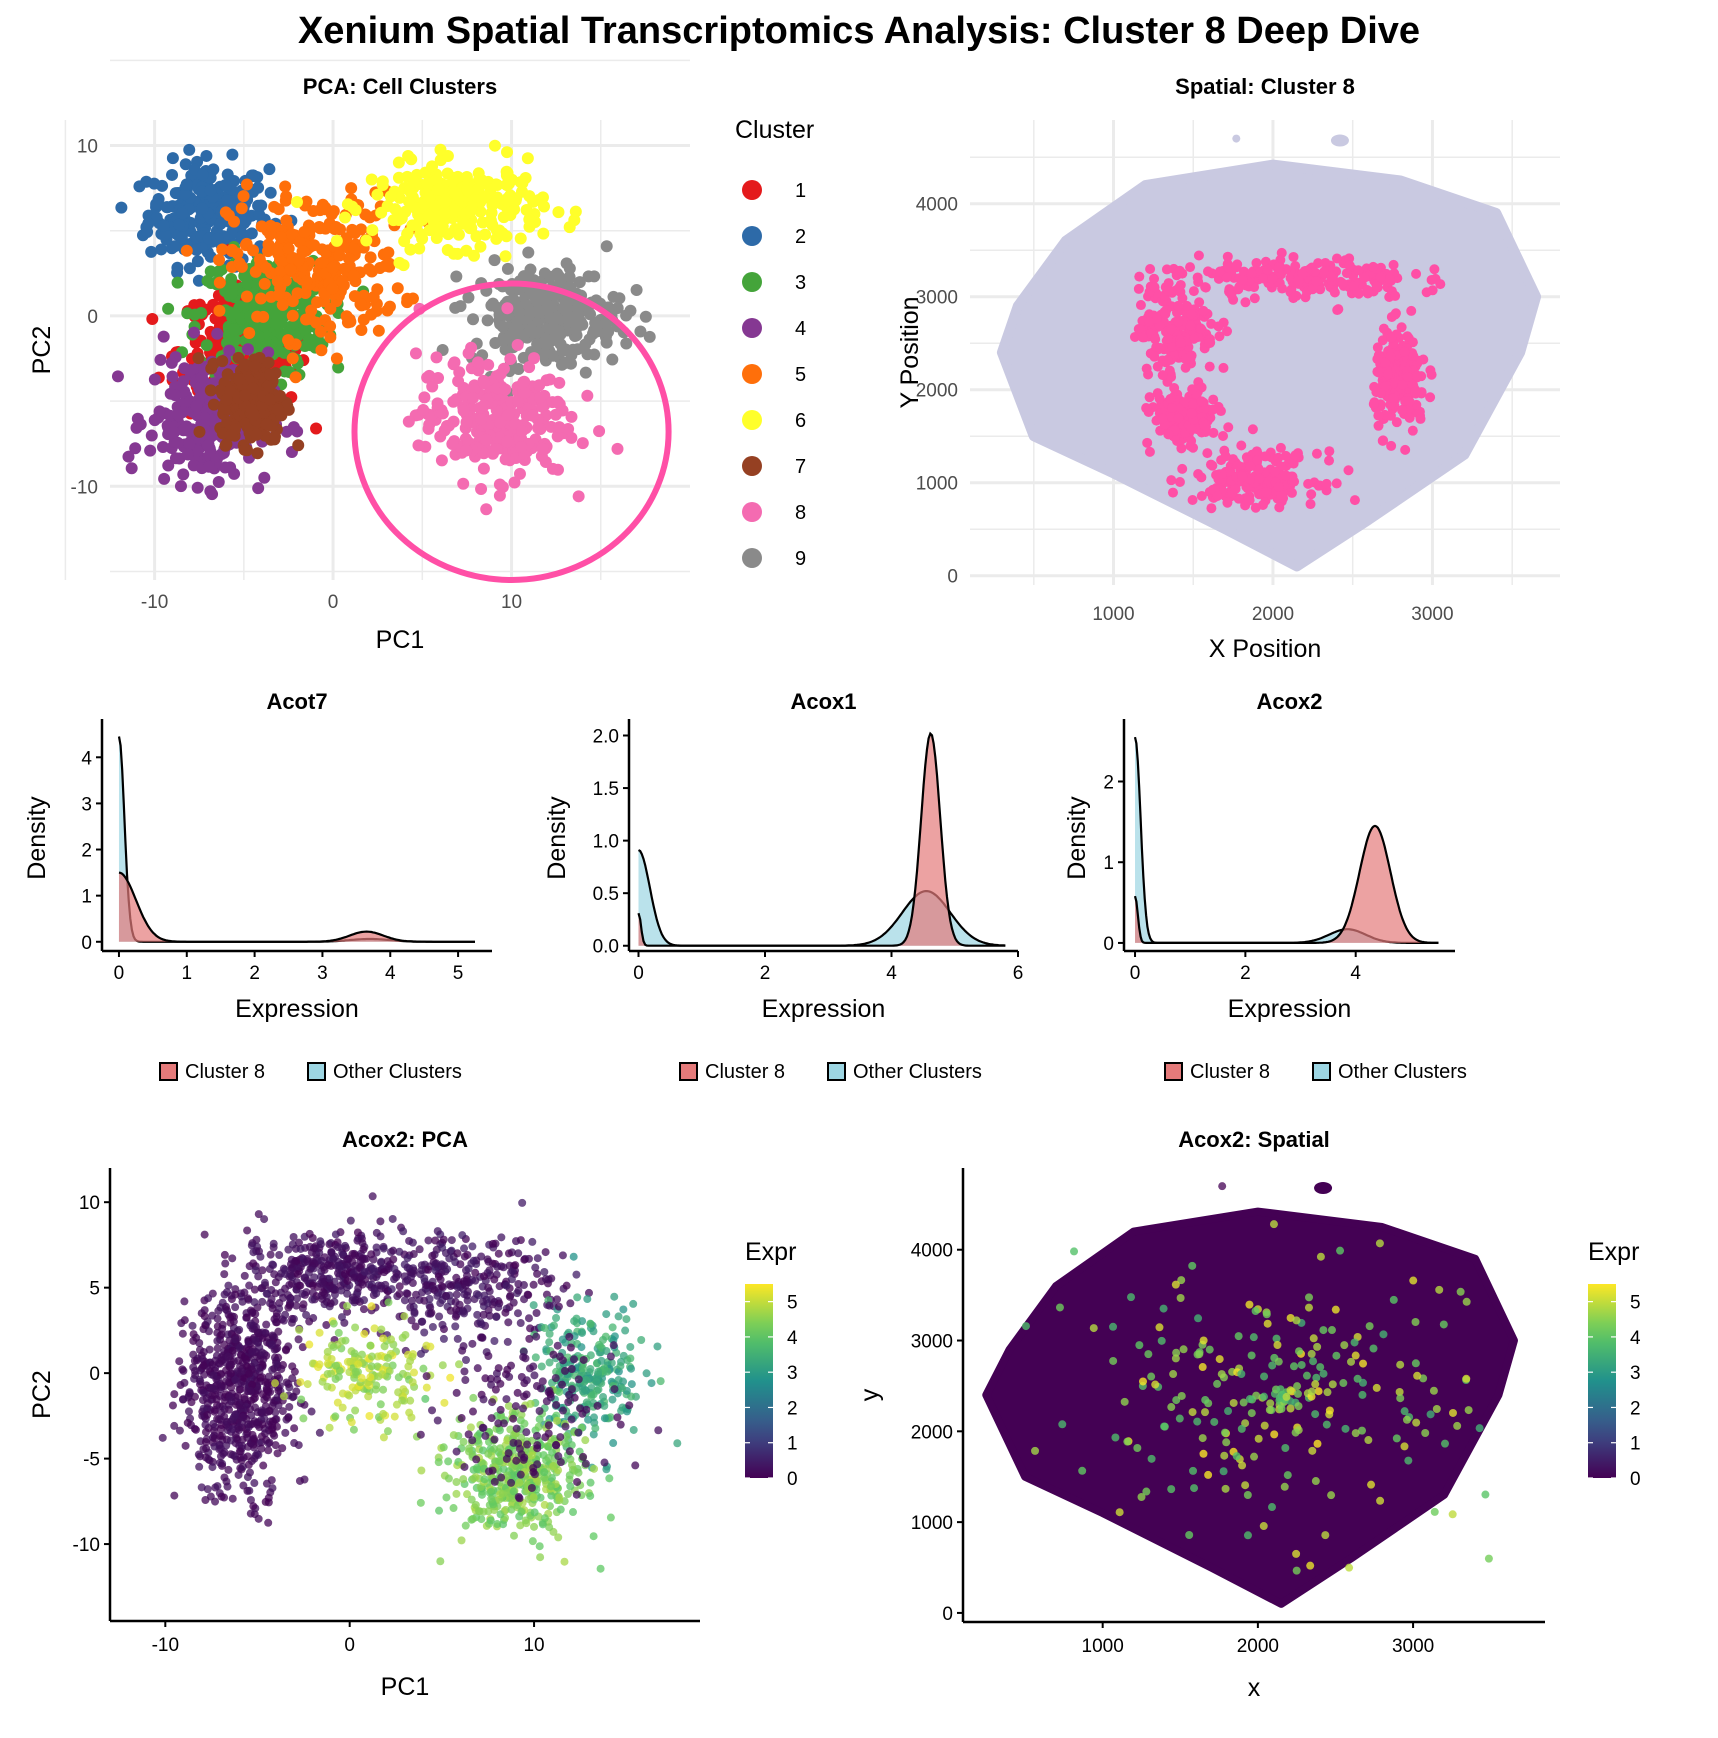  Describe the element at coordinates (86, 897) in the screenshot. I see `y-tick-label: 1` at that location.